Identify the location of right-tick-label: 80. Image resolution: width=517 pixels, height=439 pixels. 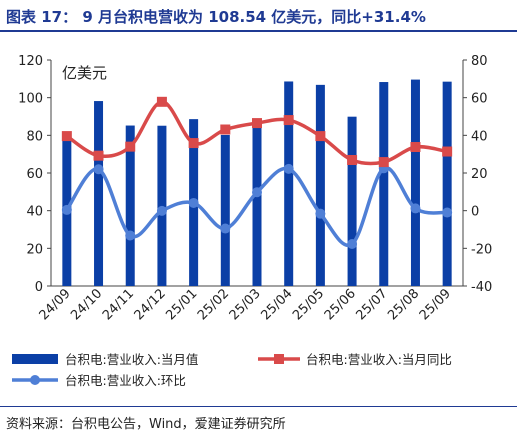
(479, 61).